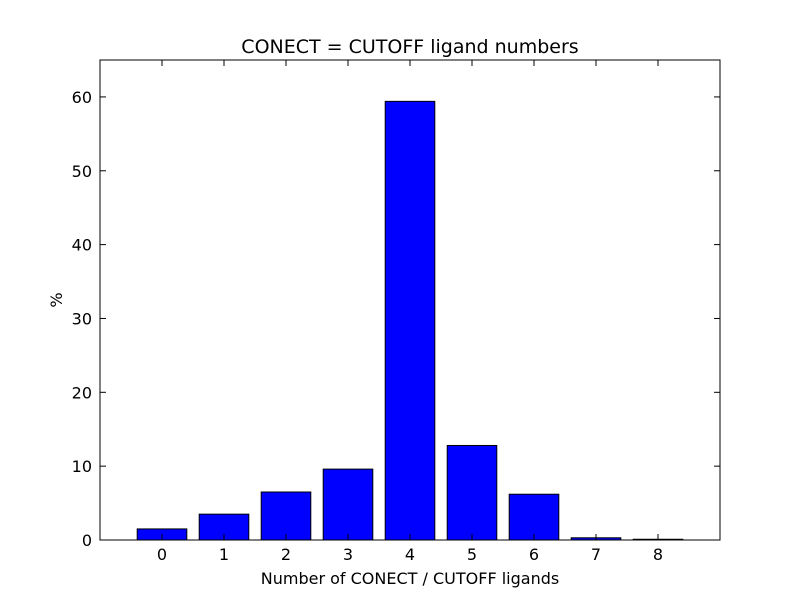  What do you see at coordinates (82, 245) in the screenshot?
I see `y-tick-label: 40` at bounding box center [82, 245].